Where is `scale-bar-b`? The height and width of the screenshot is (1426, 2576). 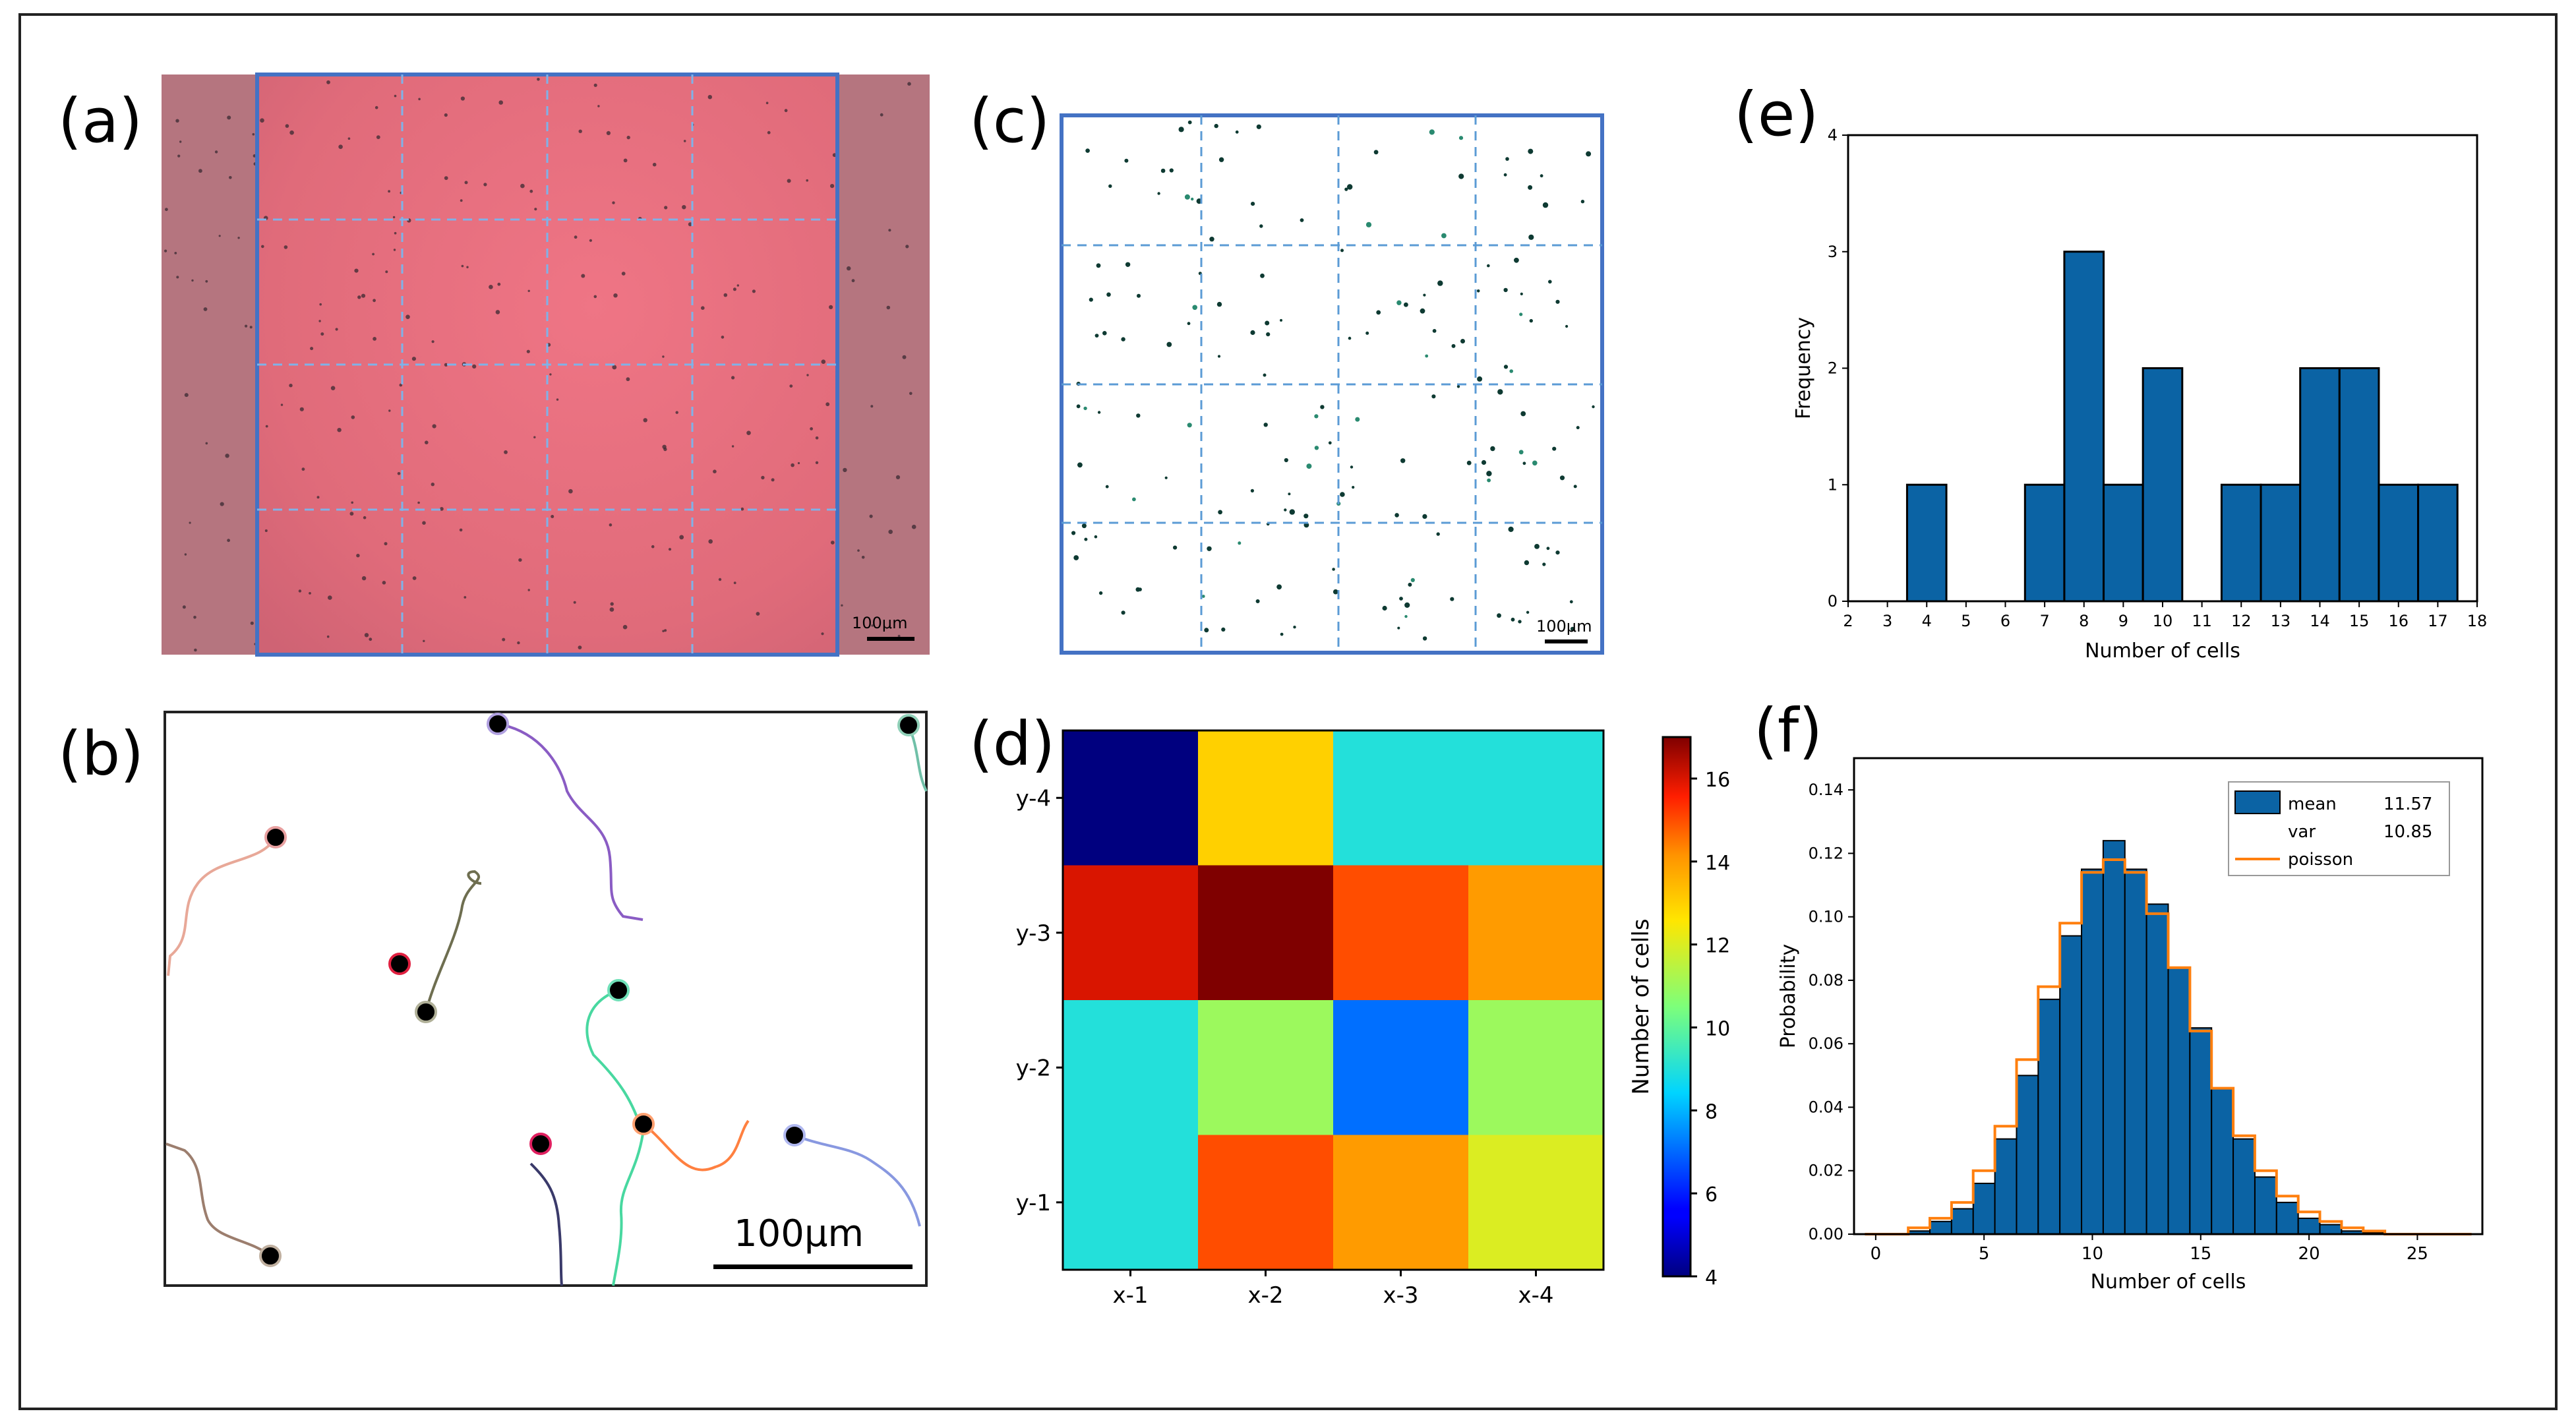
scale-bar-b is located at coordinates (813, 1267).